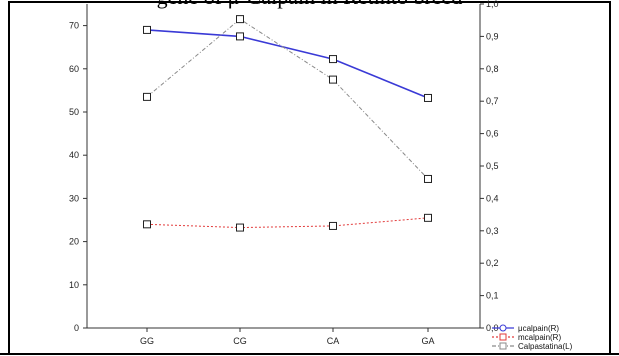  Describe the element at coordinates (492, 263) in the screenshot. I see `right-tick-label: 0,2` at that location.